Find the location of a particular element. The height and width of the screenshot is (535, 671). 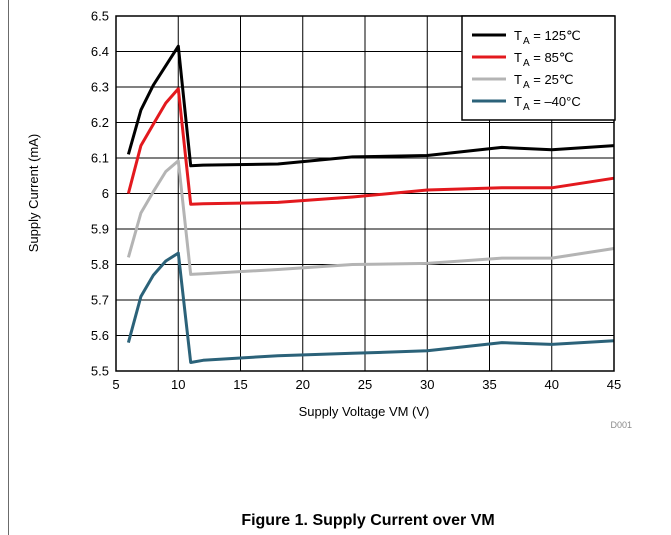

y-tick-label: 6.5 is located at coordinates (100, 16).